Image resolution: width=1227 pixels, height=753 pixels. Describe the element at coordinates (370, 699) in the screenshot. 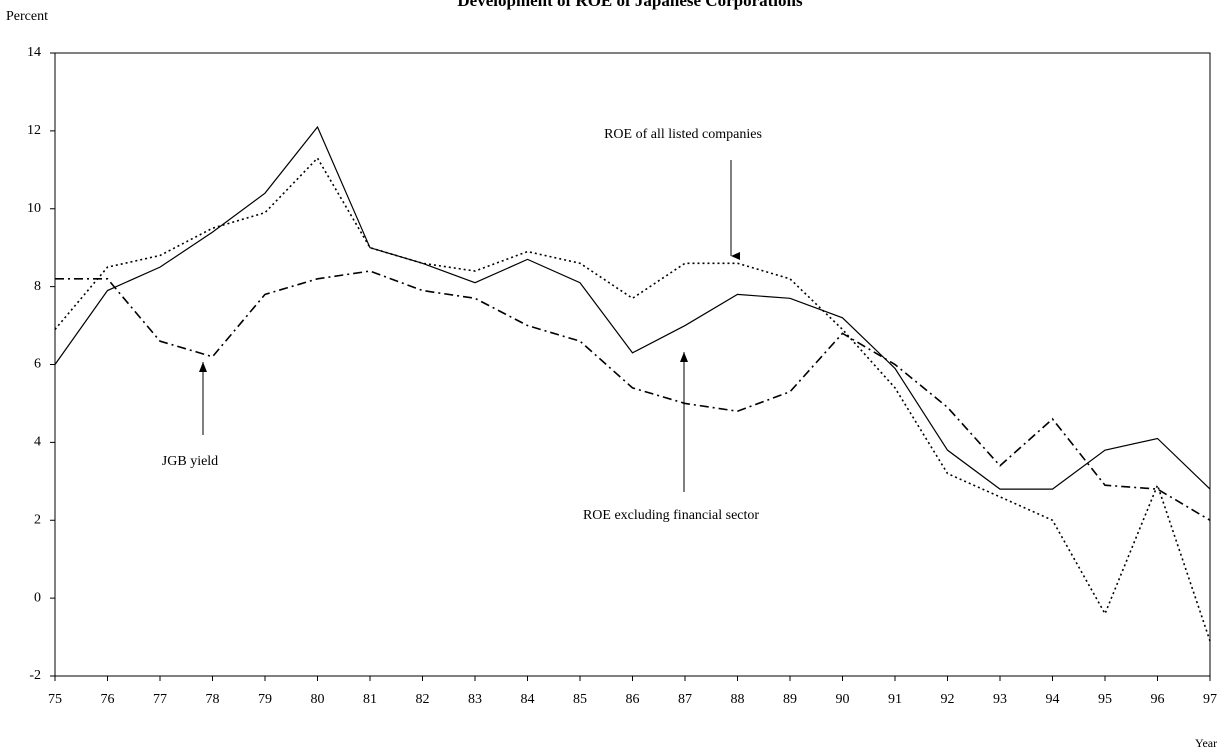

I see `x-tick-label: 81` at that location.